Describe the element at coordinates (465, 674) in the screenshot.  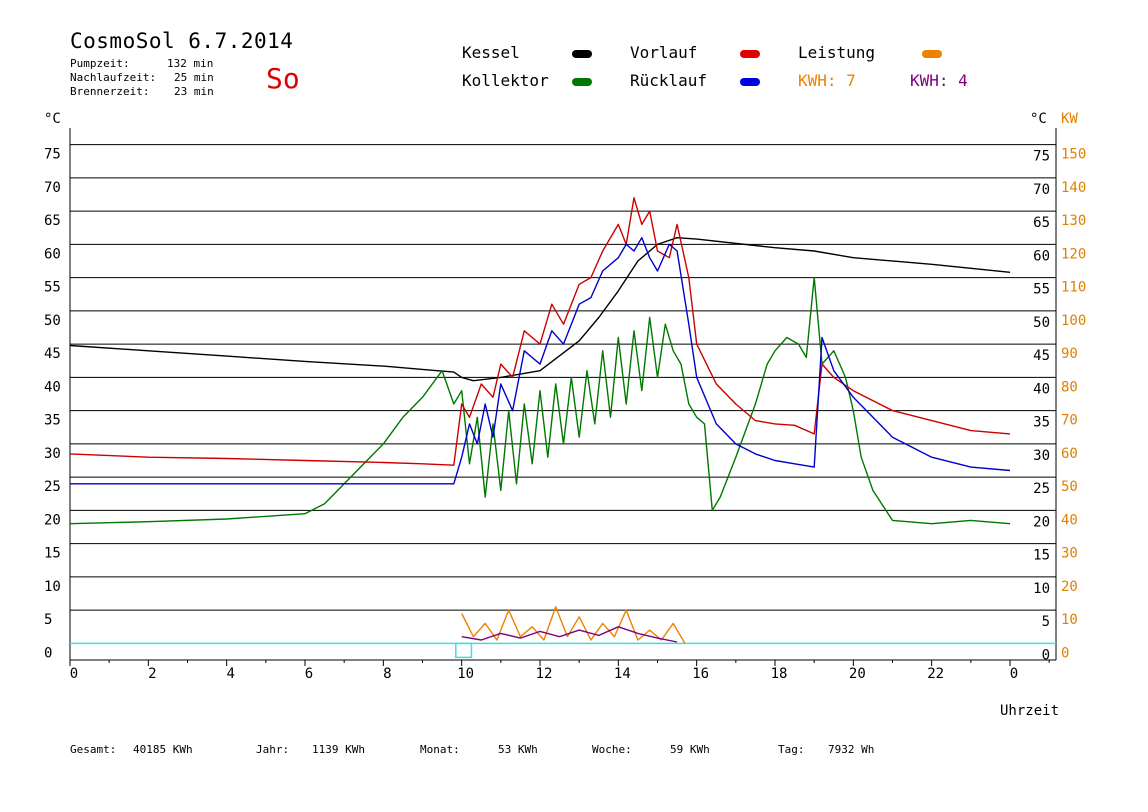
I see `x-tick-label: 10` at that location.